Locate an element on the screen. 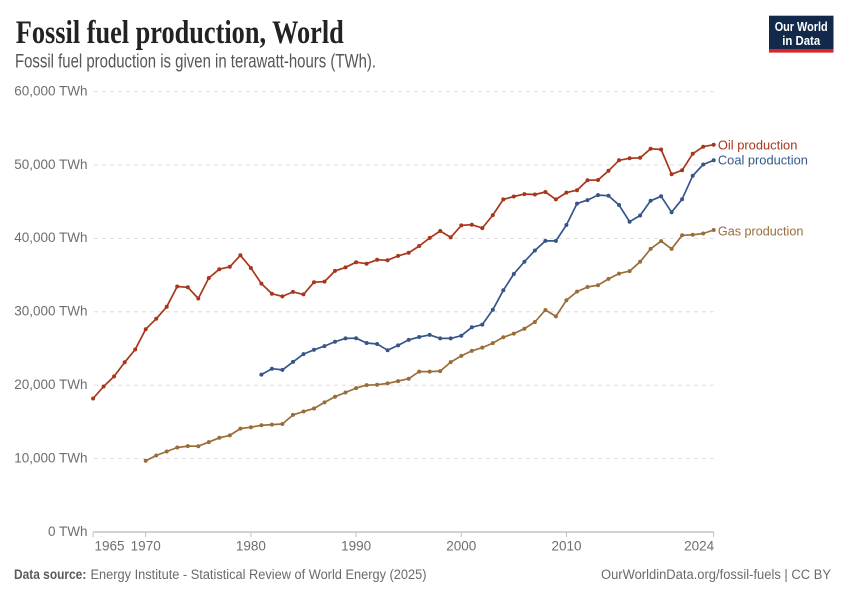  svg-text: Fossil fuel production, World is located at coordinates (180, 33).